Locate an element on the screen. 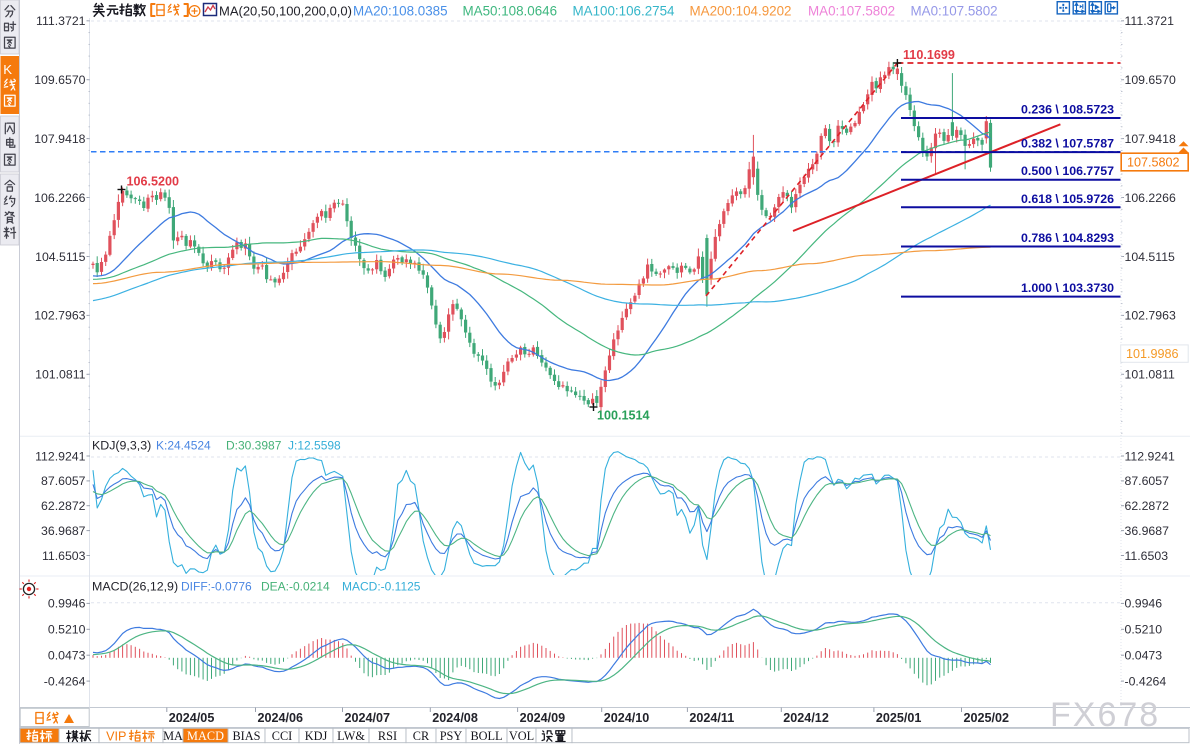 This screenshot has width=1190, height=744. svg-text: 0.236 \ 108.5723 is located at coordinates (1067, 110).